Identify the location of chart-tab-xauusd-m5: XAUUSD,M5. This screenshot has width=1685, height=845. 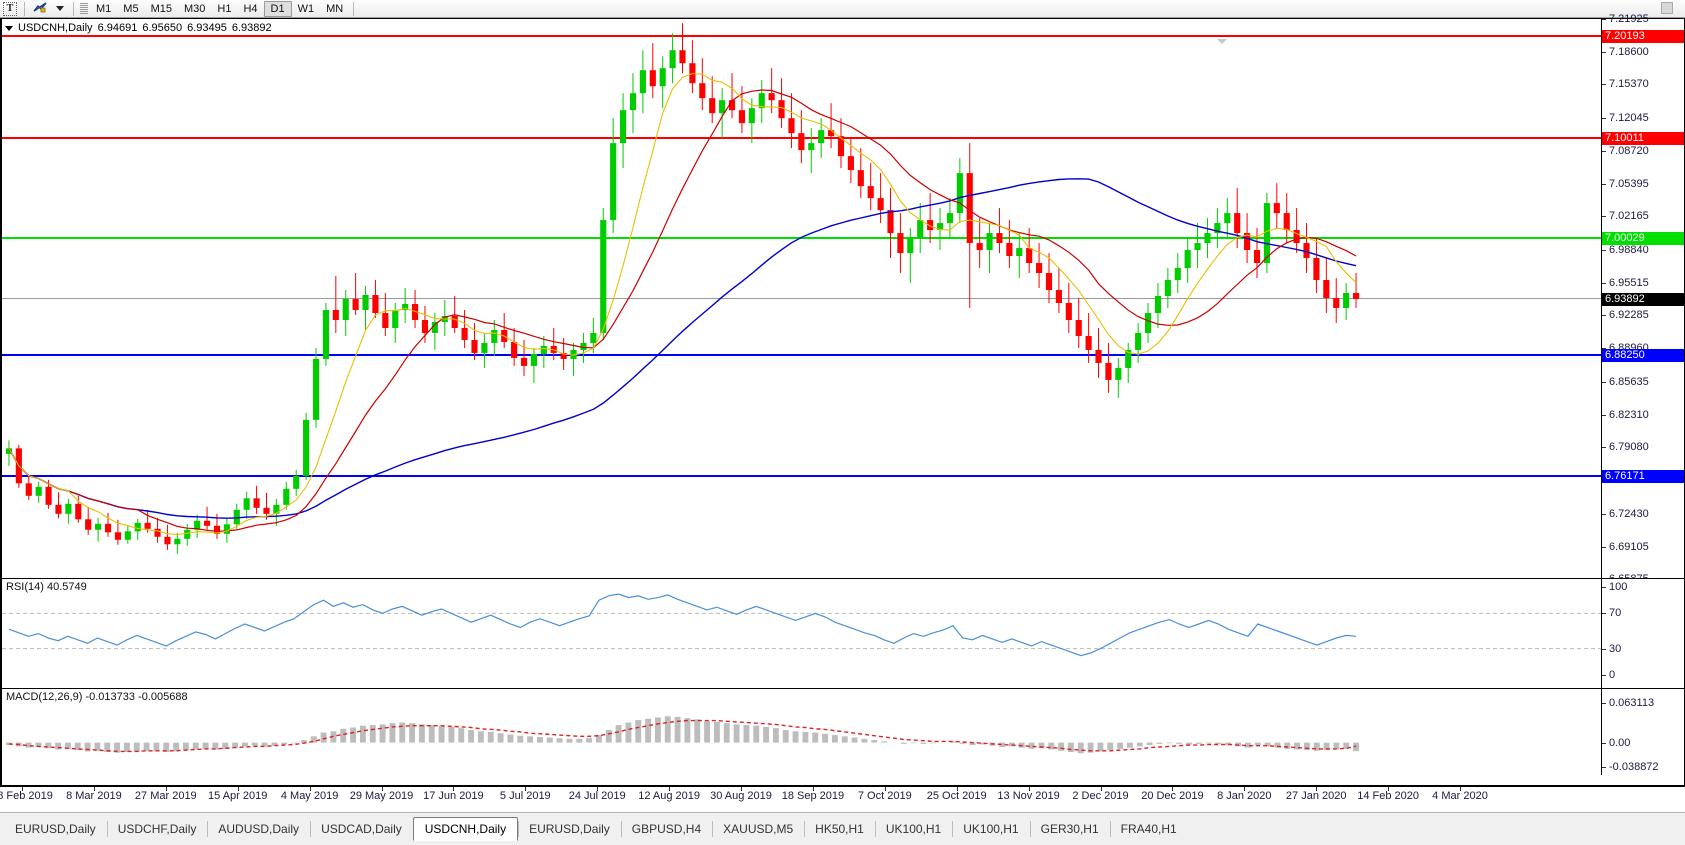
(758, 829).